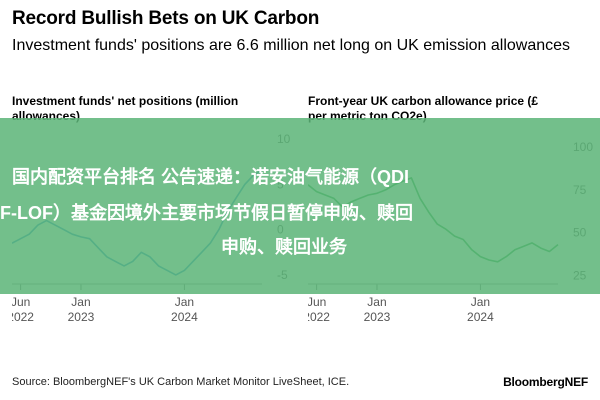 The width and height of the screenshot is (600, 400). I want to click on overlay-text-line2: F-LOF）基金因境外主要市场节假日暂停申购、赎回, so click(206, 213).